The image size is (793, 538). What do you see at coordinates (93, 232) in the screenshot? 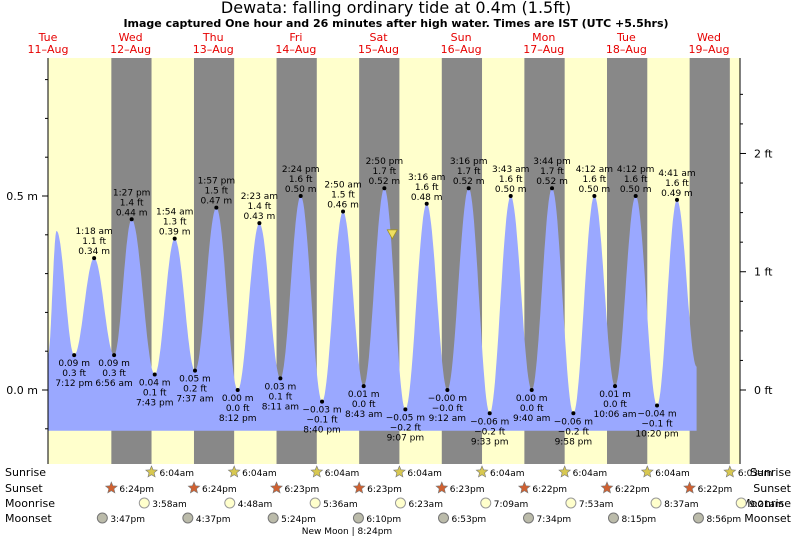
I see `tide-label: 1:18 am` at bounding box center [93, 232].